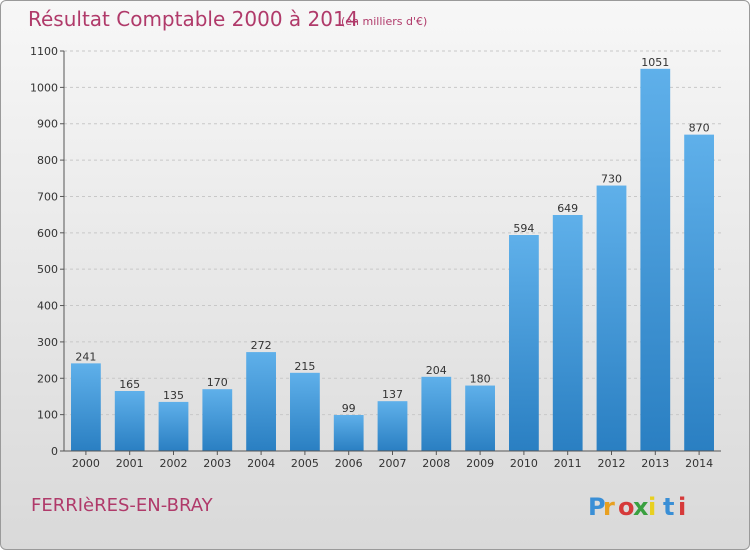  What do you see at coordinates (193, 19) in the screenshot?
I see `chart-title: Résultat Comptable 2000 à 2014` at bounding box center [193, 19].